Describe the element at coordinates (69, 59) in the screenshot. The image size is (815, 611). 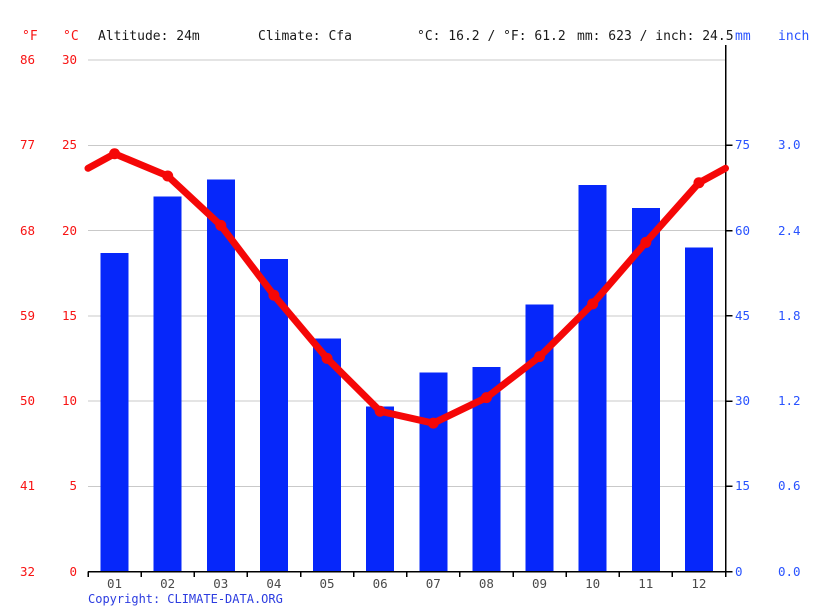
I see `c-axis-tick-label: 30` at that location.